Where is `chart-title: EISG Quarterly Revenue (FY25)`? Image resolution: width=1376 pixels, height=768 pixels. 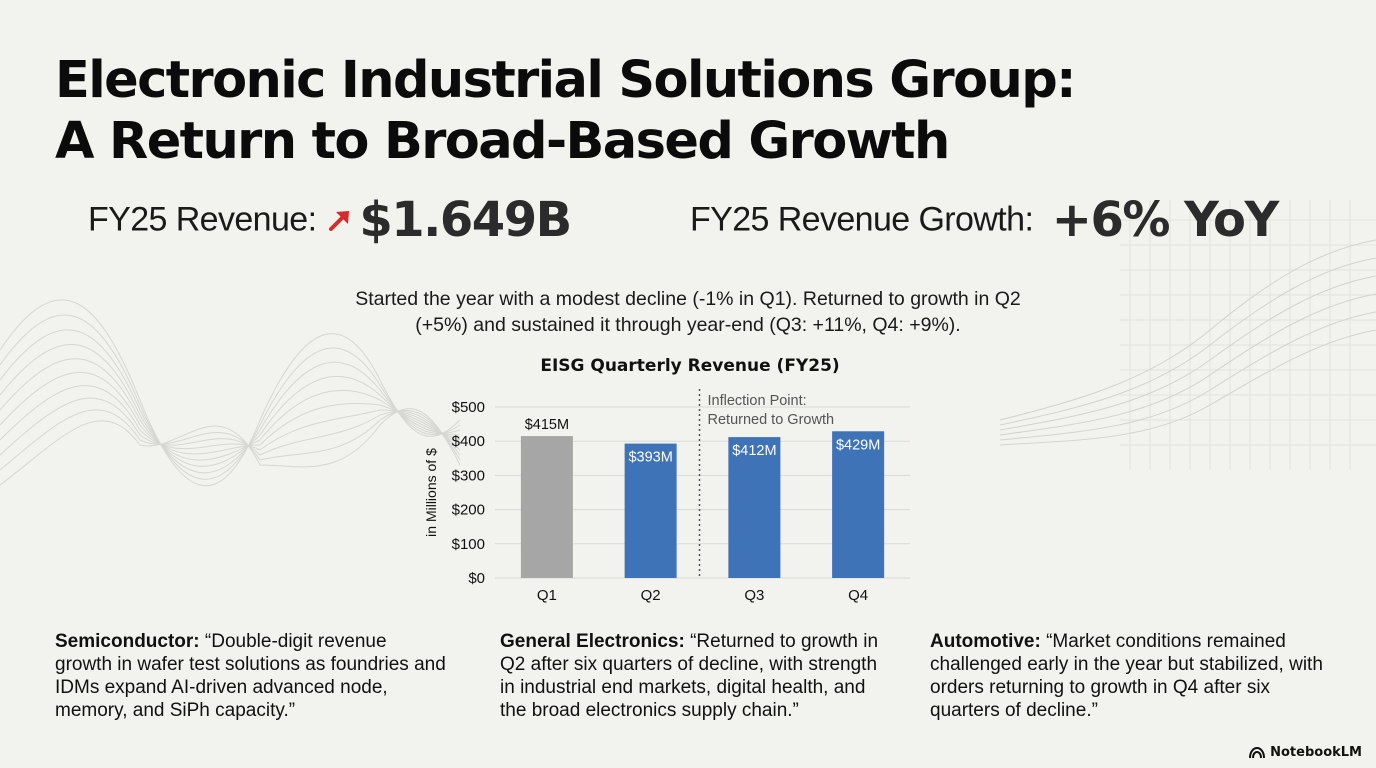 chart-title: EISG Quarterly Revenue (FY25) is located at coordinates (690, 366).